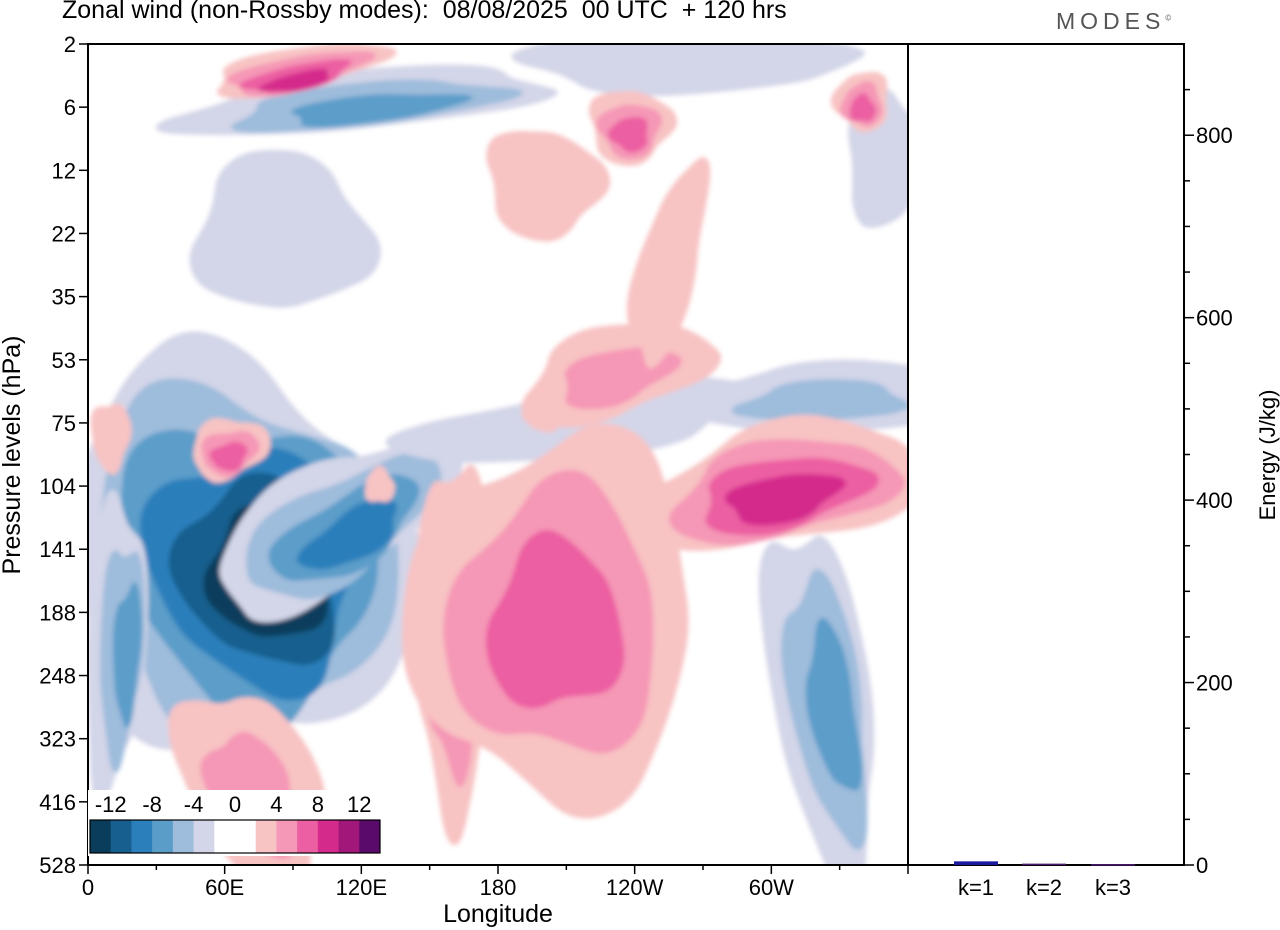 Image resolution: width=1280 pixels, height=930 pixels. I want to click on energy-bar-label: k=3, so click(1113, 887).